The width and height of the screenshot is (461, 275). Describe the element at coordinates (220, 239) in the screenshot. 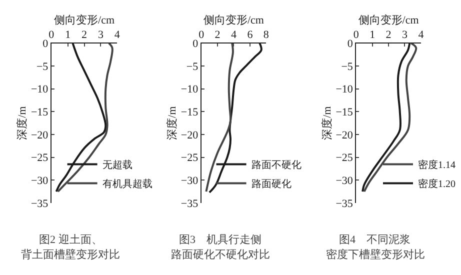

I see `caption: 图3 机具行走侧` at that location.